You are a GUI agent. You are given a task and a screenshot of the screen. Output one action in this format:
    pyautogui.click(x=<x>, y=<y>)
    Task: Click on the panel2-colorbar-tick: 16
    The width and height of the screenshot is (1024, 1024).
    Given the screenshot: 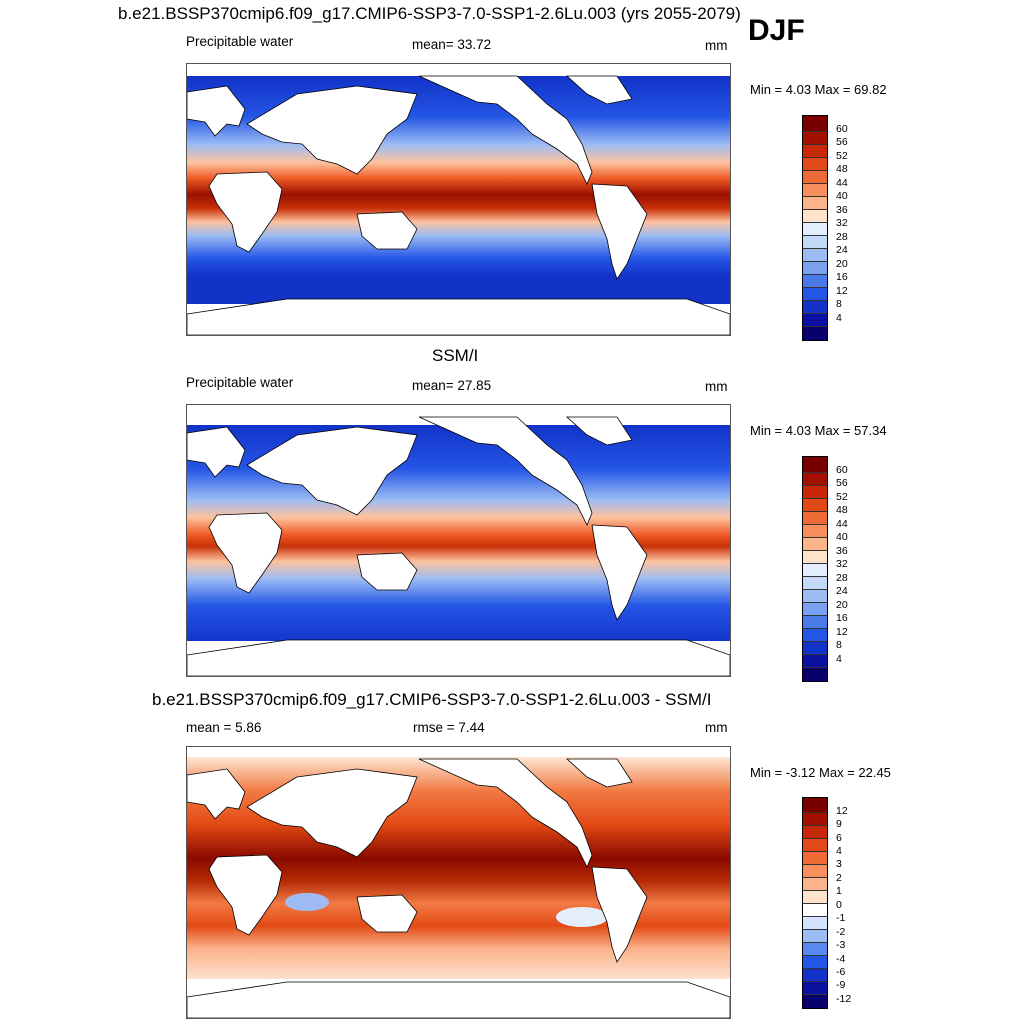 What is the action you would take?
    pyautogui.click(x=842, y=618)
    